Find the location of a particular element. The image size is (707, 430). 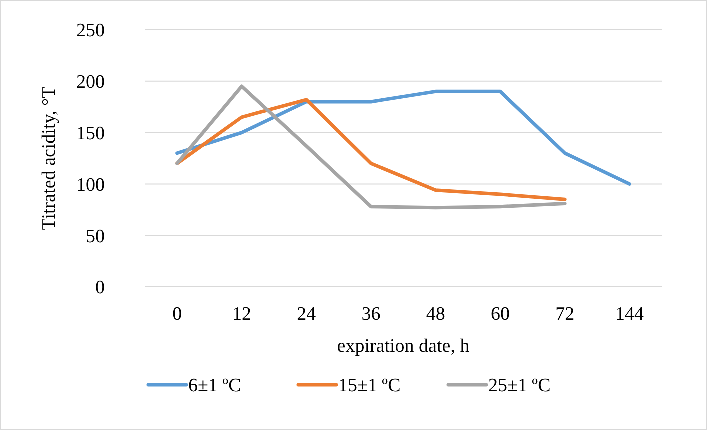

x-tick-label: 72 is located at coordinates (565, 314).